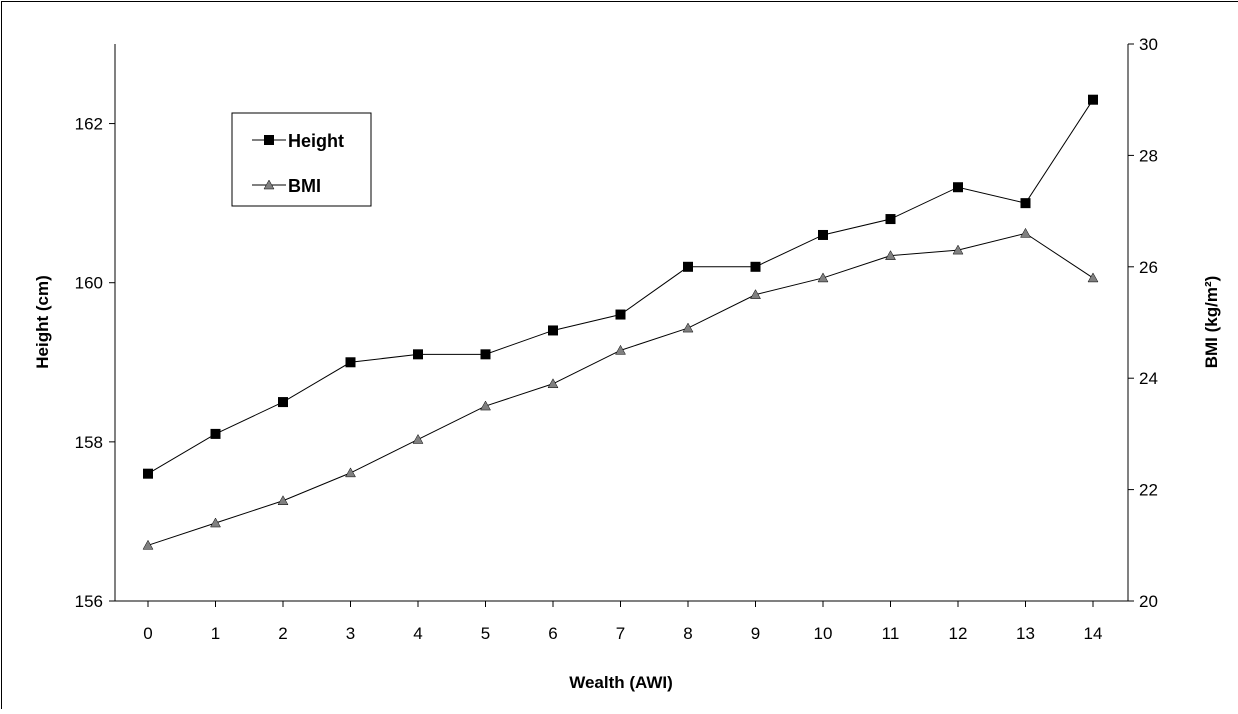  What do you see at coordinates (304, 186) in the screenshot?
I see `legend-bmi-label: BMI` at bounding box center [304, 186].